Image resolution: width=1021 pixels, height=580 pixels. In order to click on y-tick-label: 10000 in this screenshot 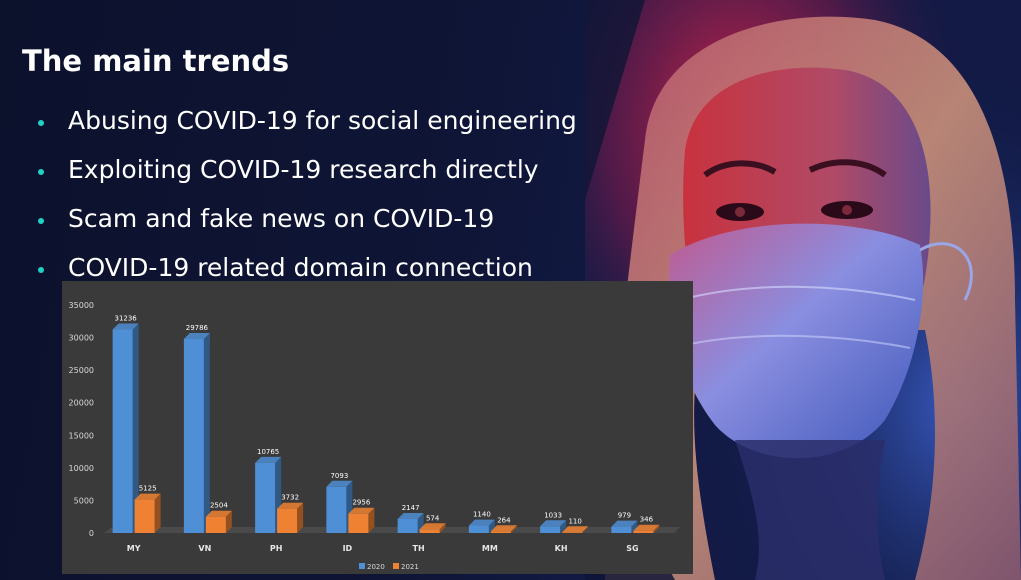, I will do `click(81, 468)`.